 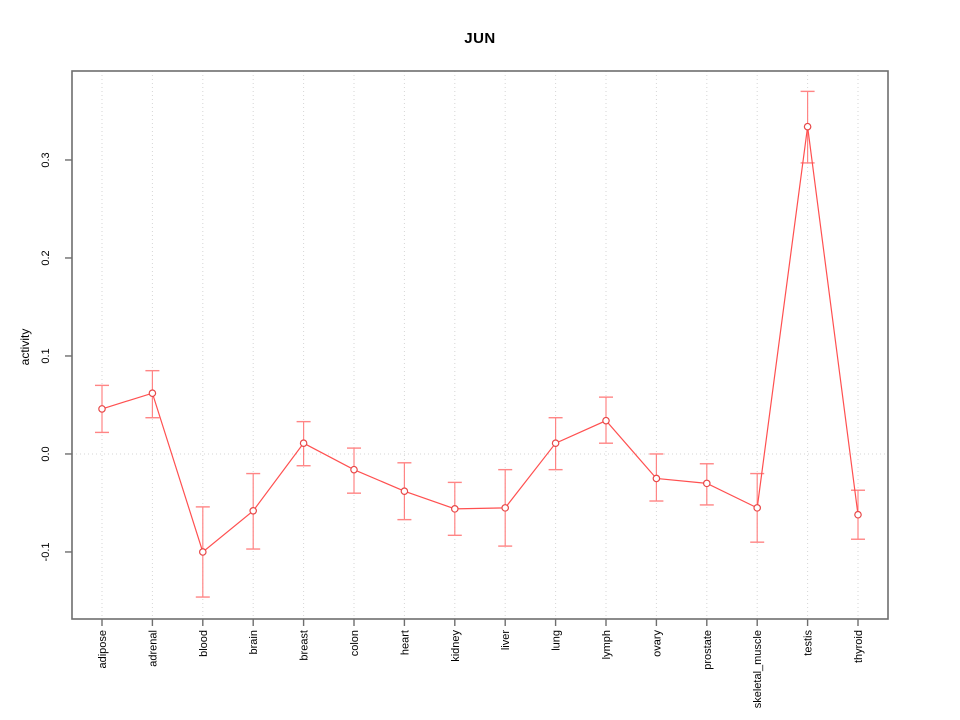 I want to click on x-tick-label-breast: breast, so click(x=305, y=645).